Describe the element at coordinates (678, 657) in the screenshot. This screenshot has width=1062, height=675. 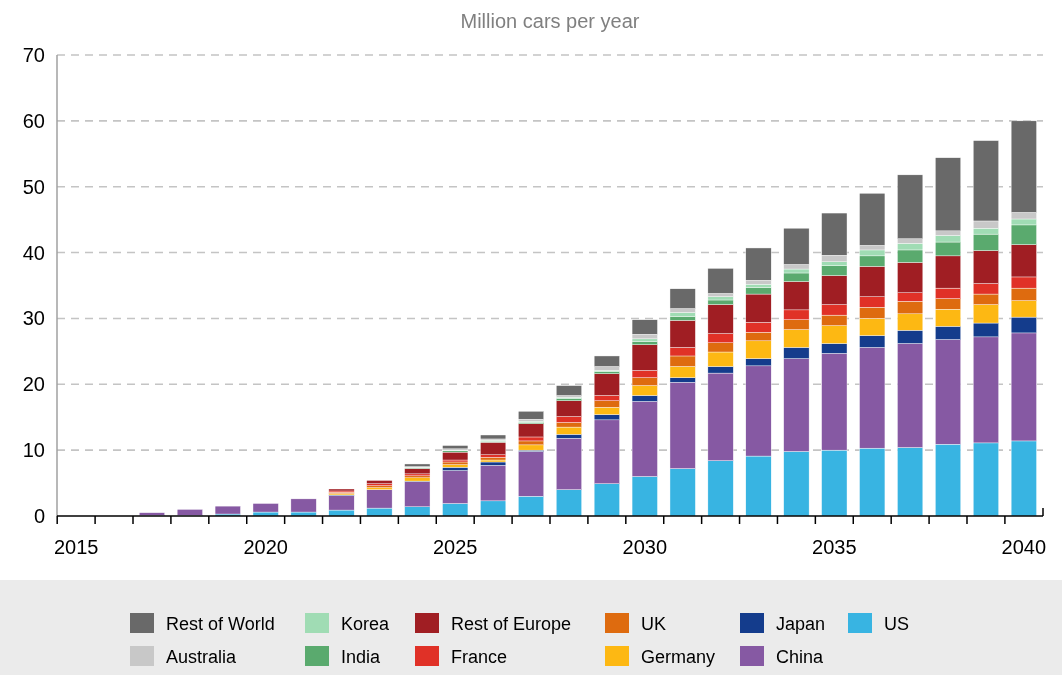
I see `legend-label: Germany` at that location.